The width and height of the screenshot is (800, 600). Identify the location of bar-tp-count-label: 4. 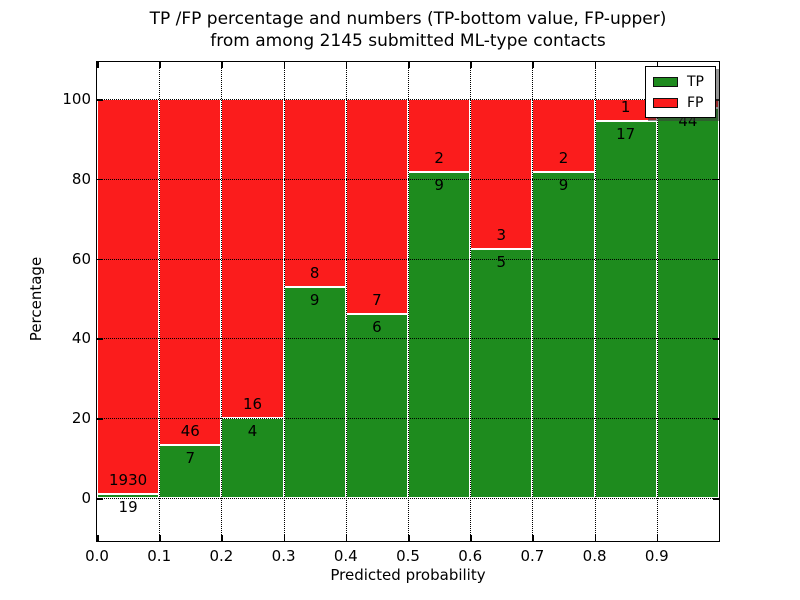
(252, 431).